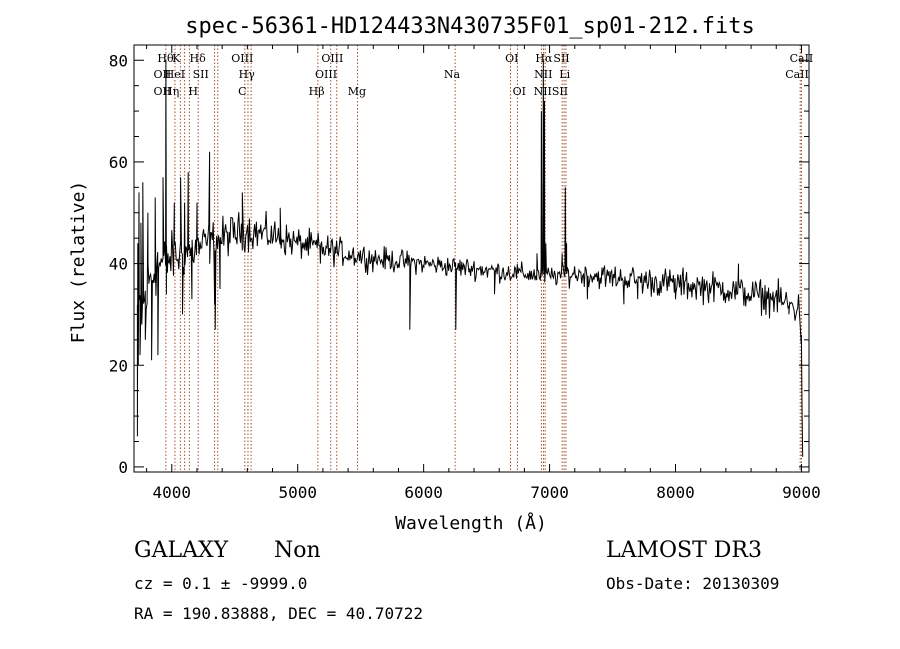 This screenshot has width=900, height=649. Describe the element at coordinates (423, 492) in the screenshot. I see `x-tick-label: 6000` at that location.